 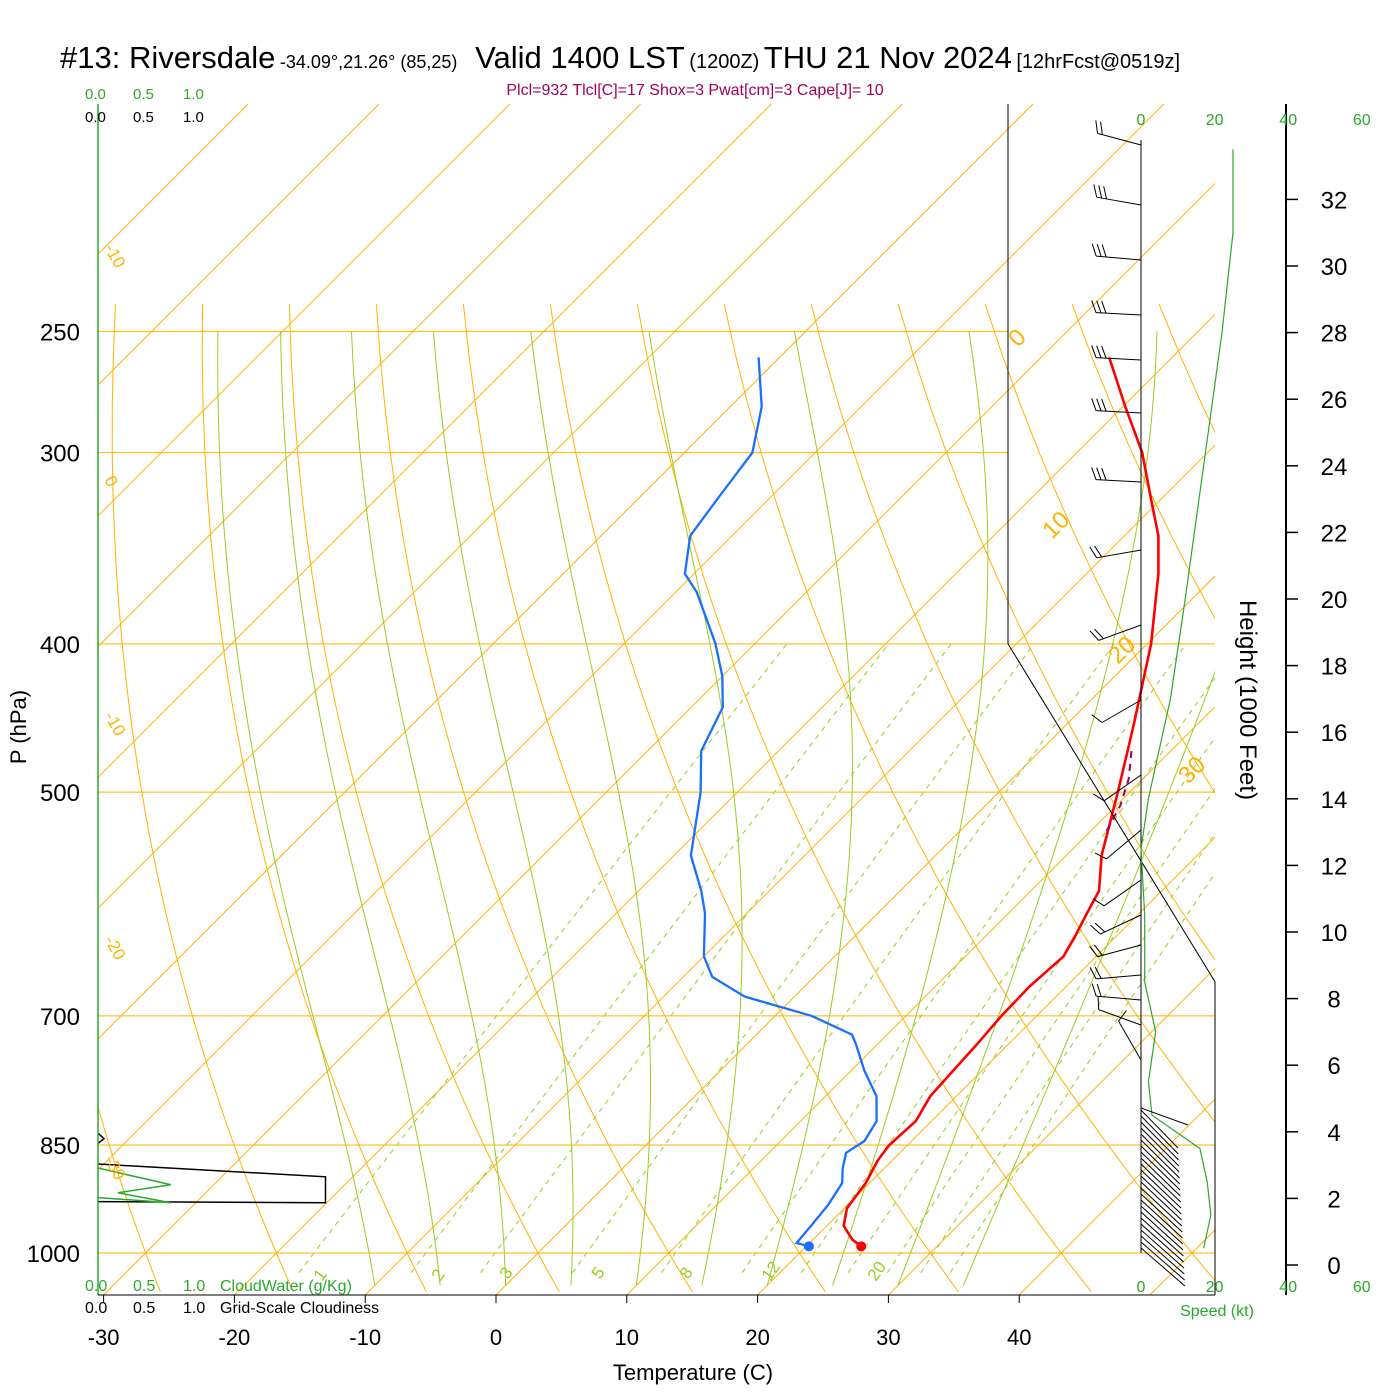 I want to click on cloudiness-profile, so click(x=212, y=1183).